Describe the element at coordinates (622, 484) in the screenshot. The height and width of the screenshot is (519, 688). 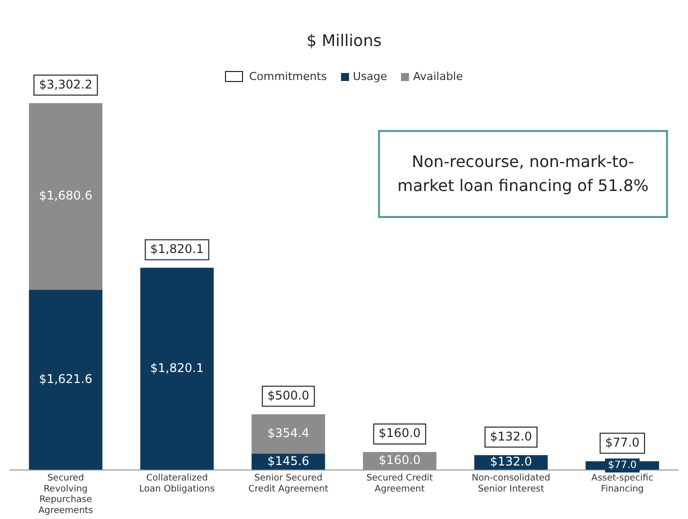
I see `x-tick-label: Asset-specific Financing` at that location.